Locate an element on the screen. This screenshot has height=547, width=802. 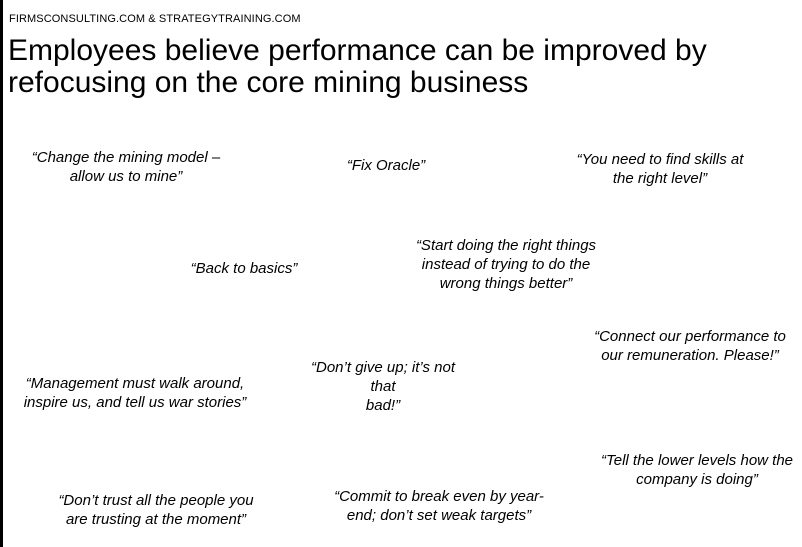
left-edge-rule is located at coordinates (1, 273).